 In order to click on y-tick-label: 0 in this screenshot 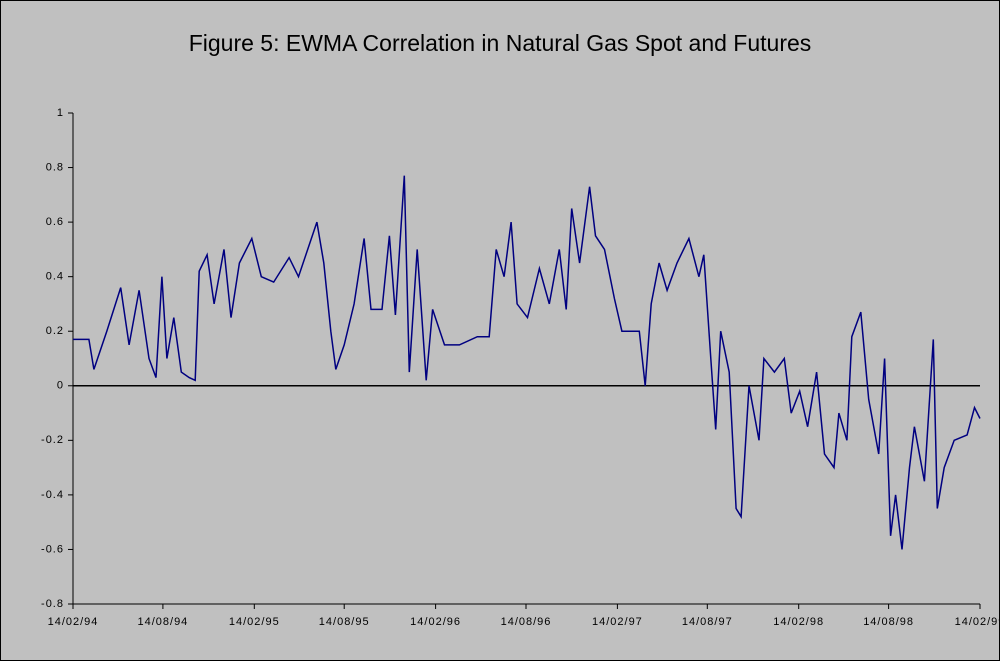, I will do `click(60, 386)`.